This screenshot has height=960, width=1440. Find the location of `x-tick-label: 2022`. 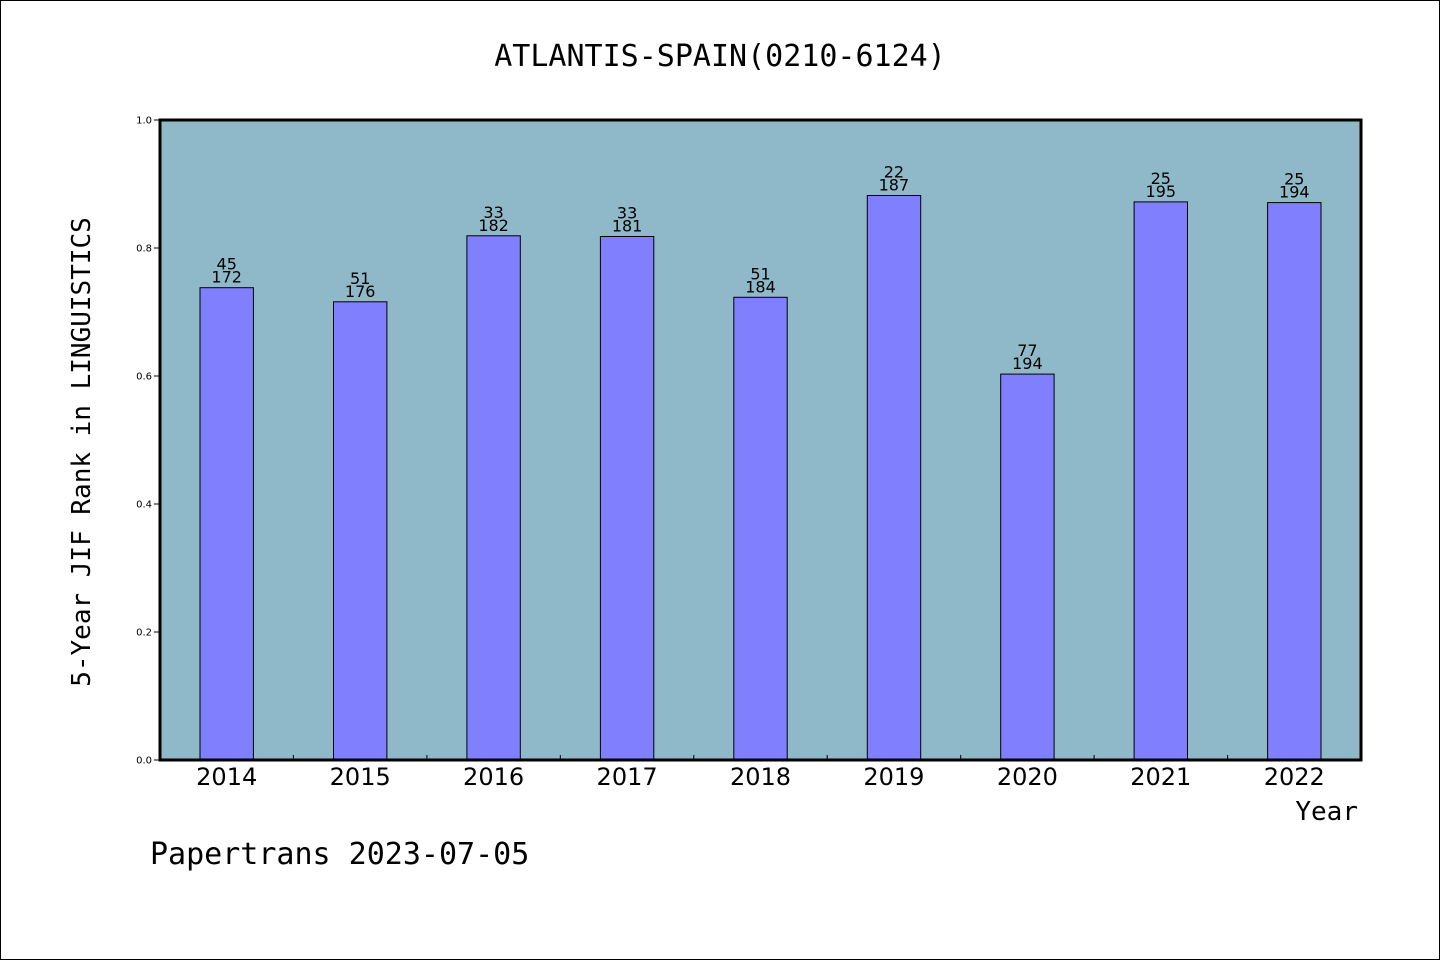

x-tick-label: 2022 is located at coordinates (1294, 777).